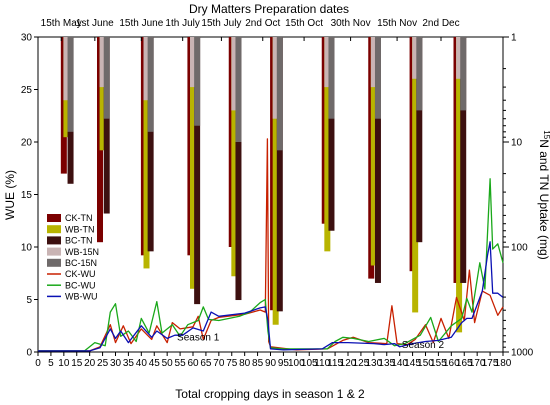 This screenshot has width=550, height=405. Describe the element at coordinates (373, 363) in the screenshot. I see `x-tick-label-26: 130` at that location.